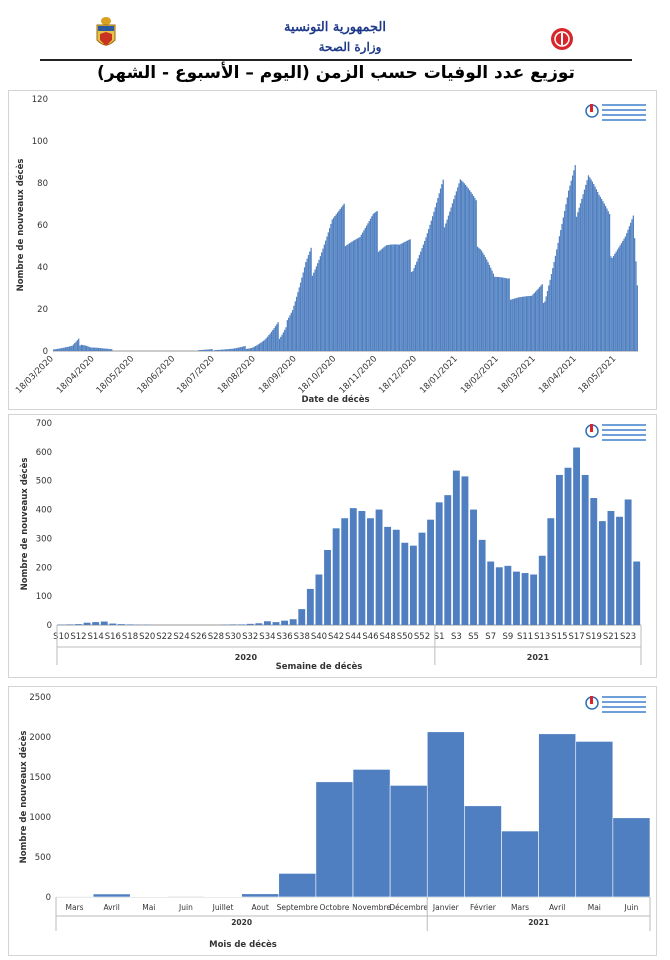  Describe the element at coordinates (336, 637) in the screenshot. I see `x-tick-label: S42` at that location.